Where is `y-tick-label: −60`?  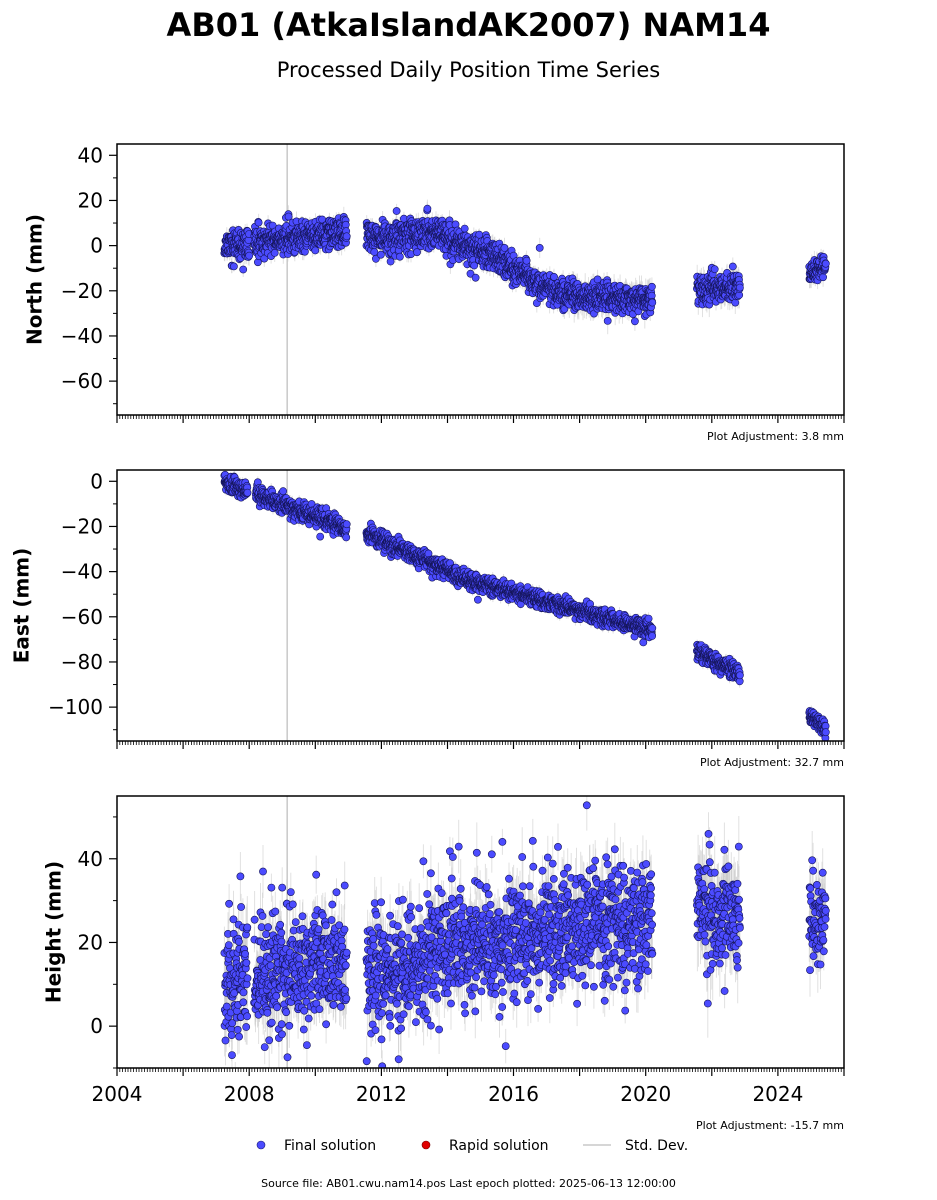
y-tick-label: −60 is located at coordinates (82, 381).